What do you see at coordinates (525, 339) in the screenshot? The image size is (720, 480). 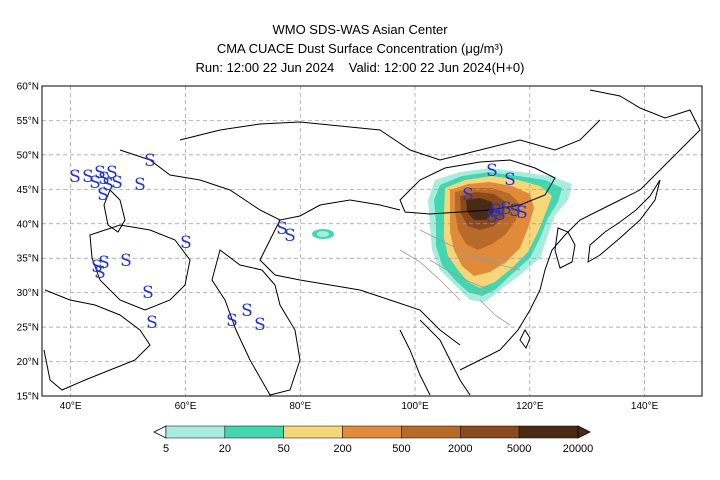 I see `coastline-taiwan` at bounding box center [525, 339].